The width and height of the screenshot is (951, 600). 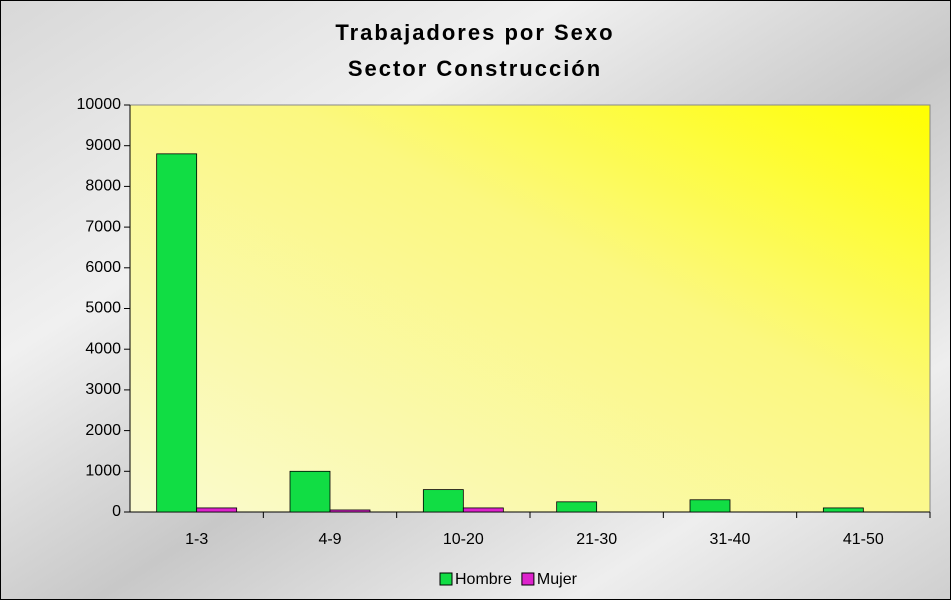 I want to click on x-tick-label: 31-40, so click(x=730, y=539).